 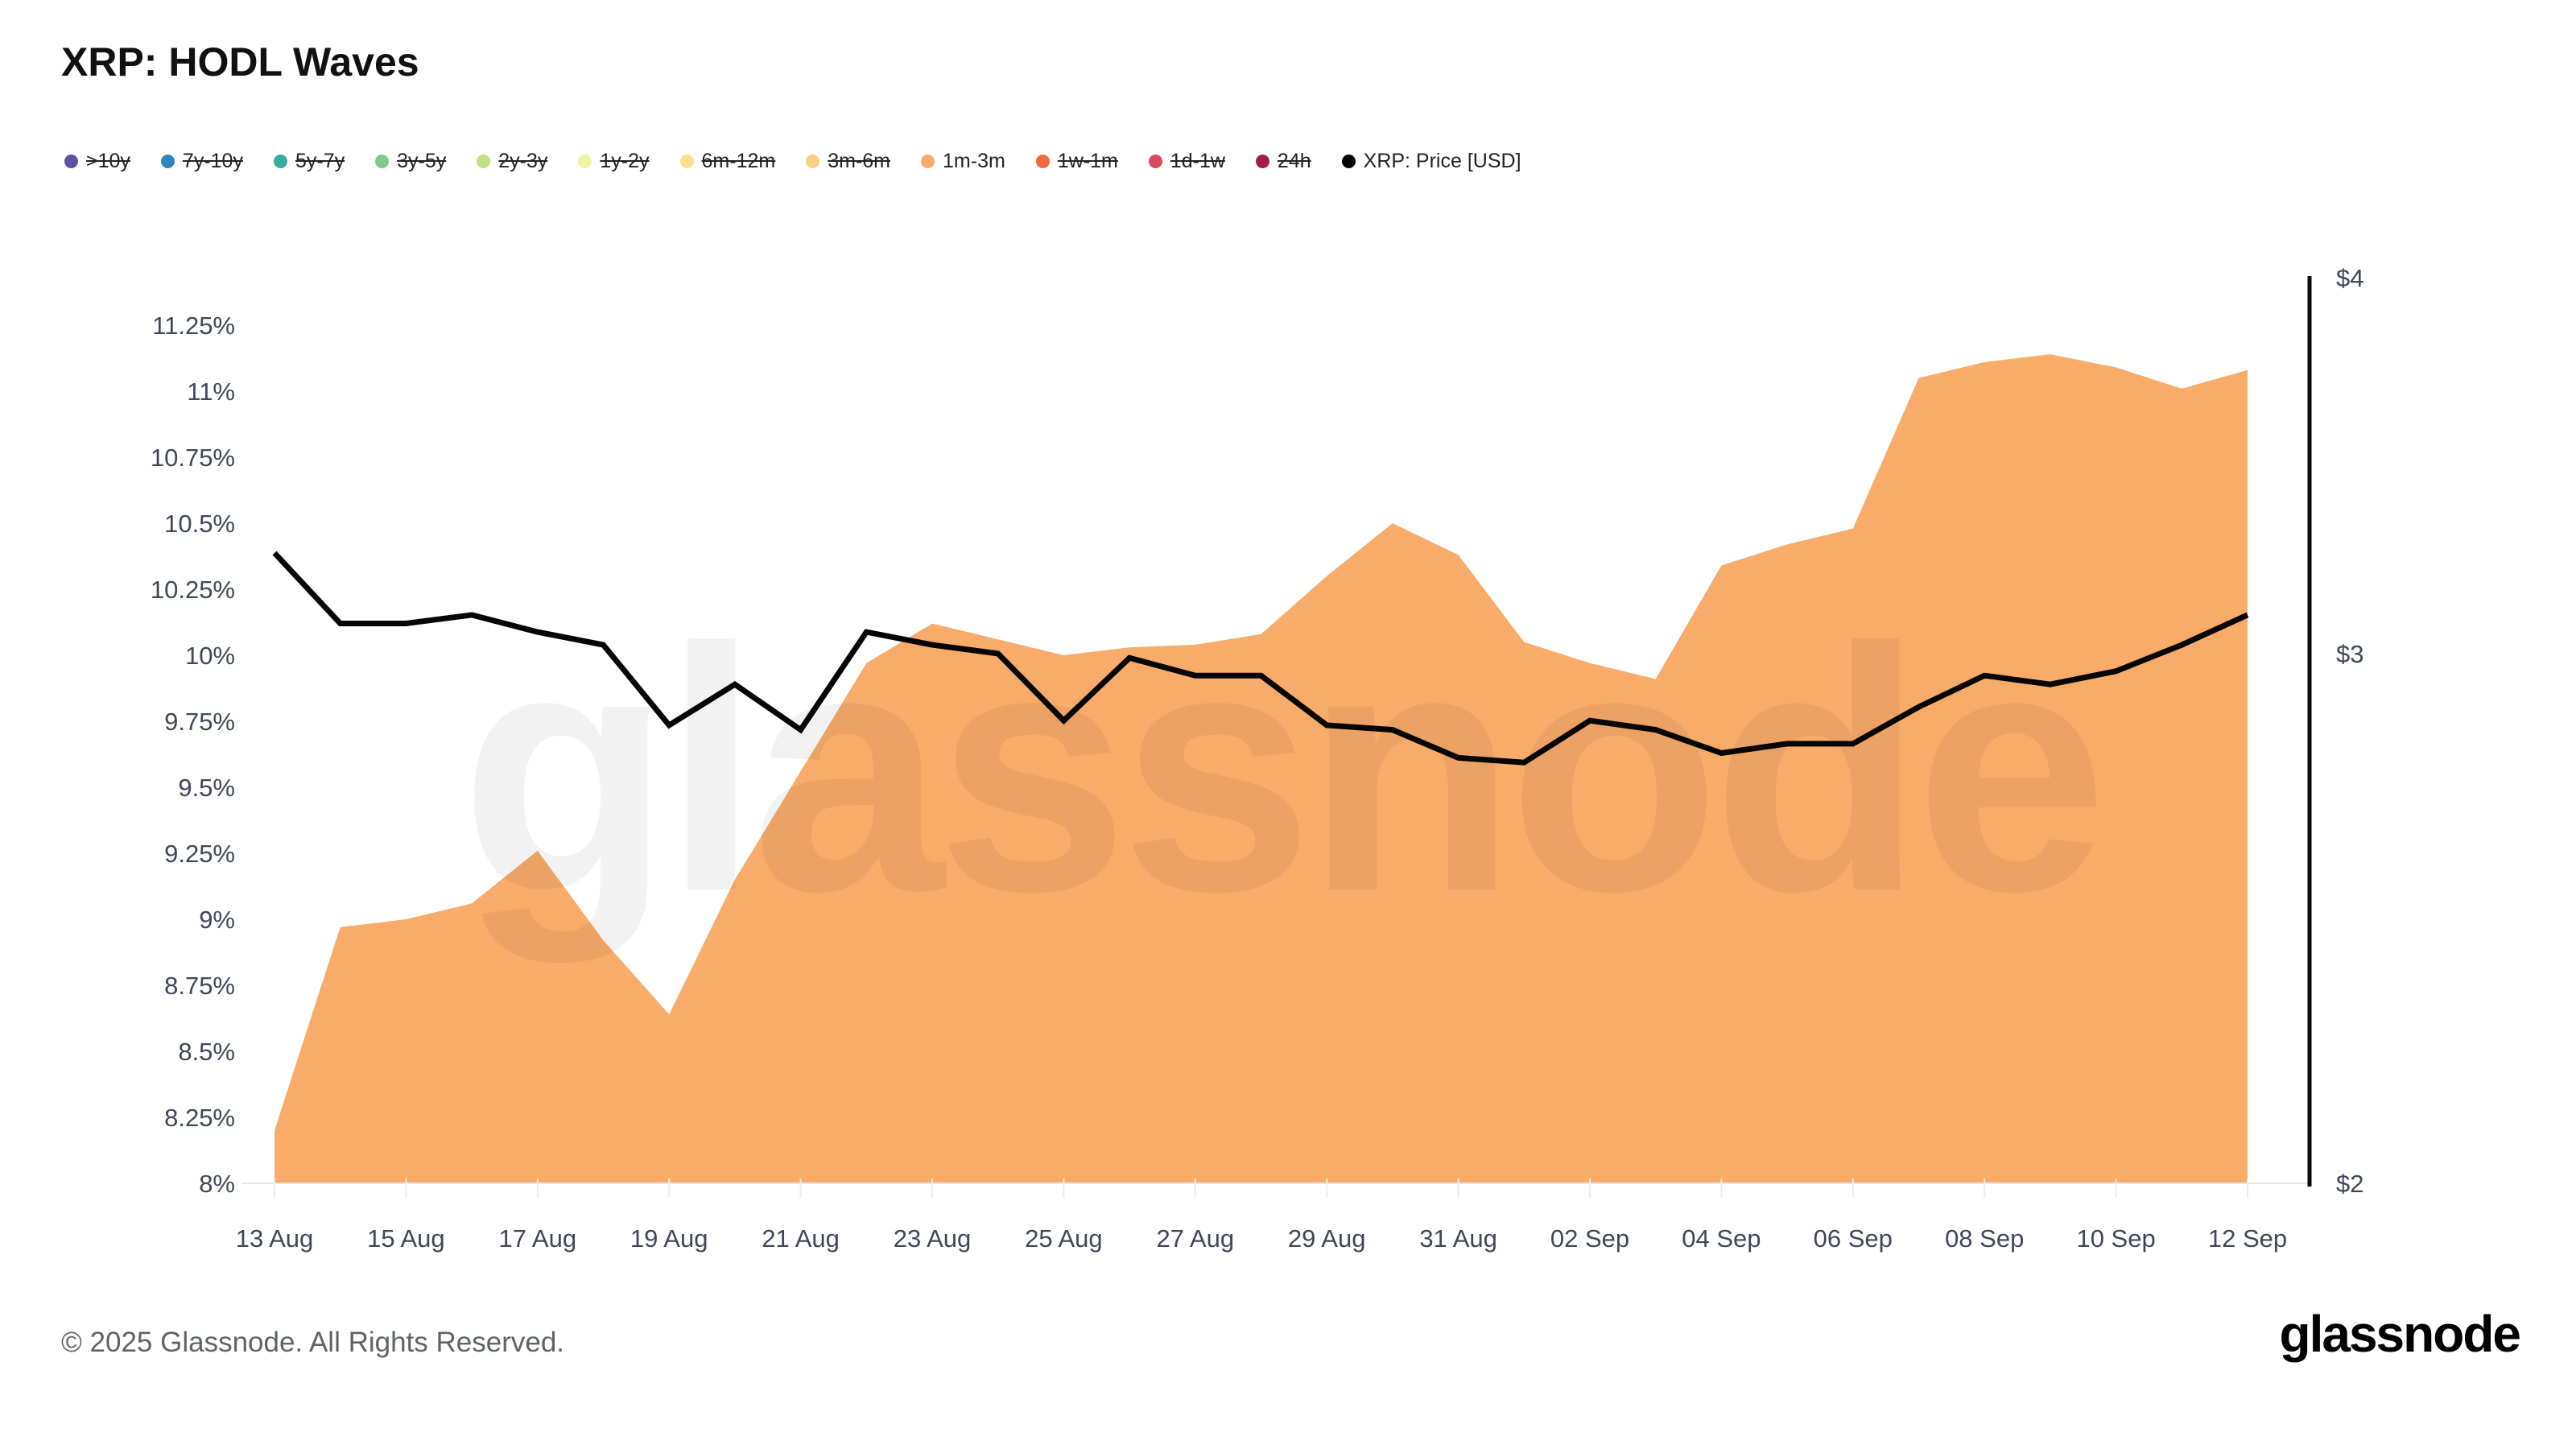 I want to click on legend-item-2y-3y: 2y-3y, so click(x=512, y=162).